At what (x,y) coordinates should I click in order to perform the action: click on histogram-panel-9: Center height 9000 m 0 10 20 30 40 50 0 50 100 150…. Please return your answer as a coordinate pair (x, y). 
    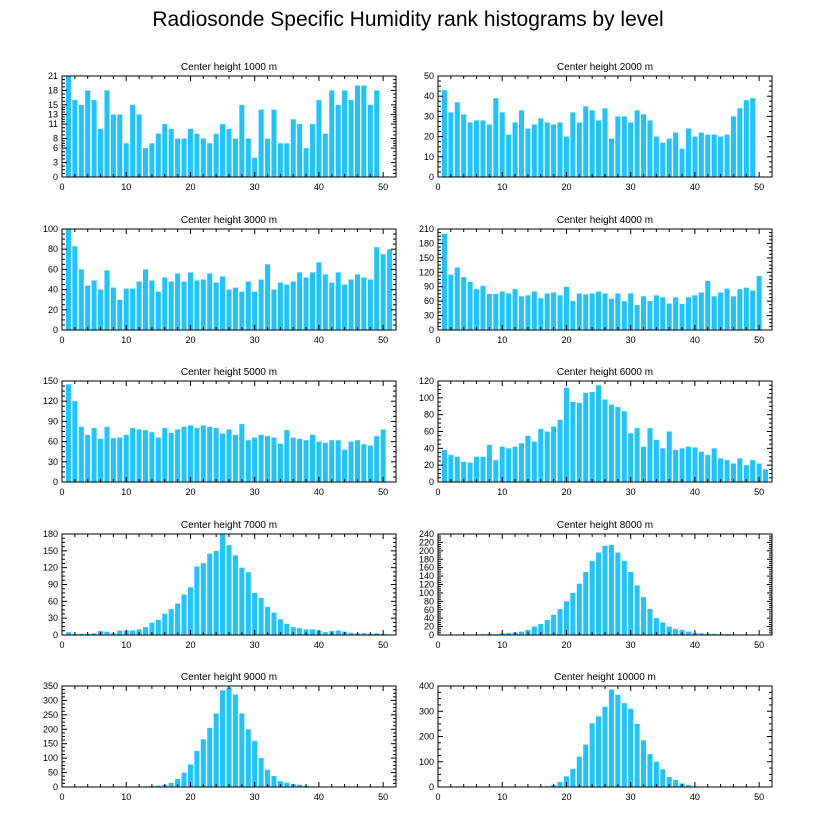
    Looking at the image, I should click on (220, 737).